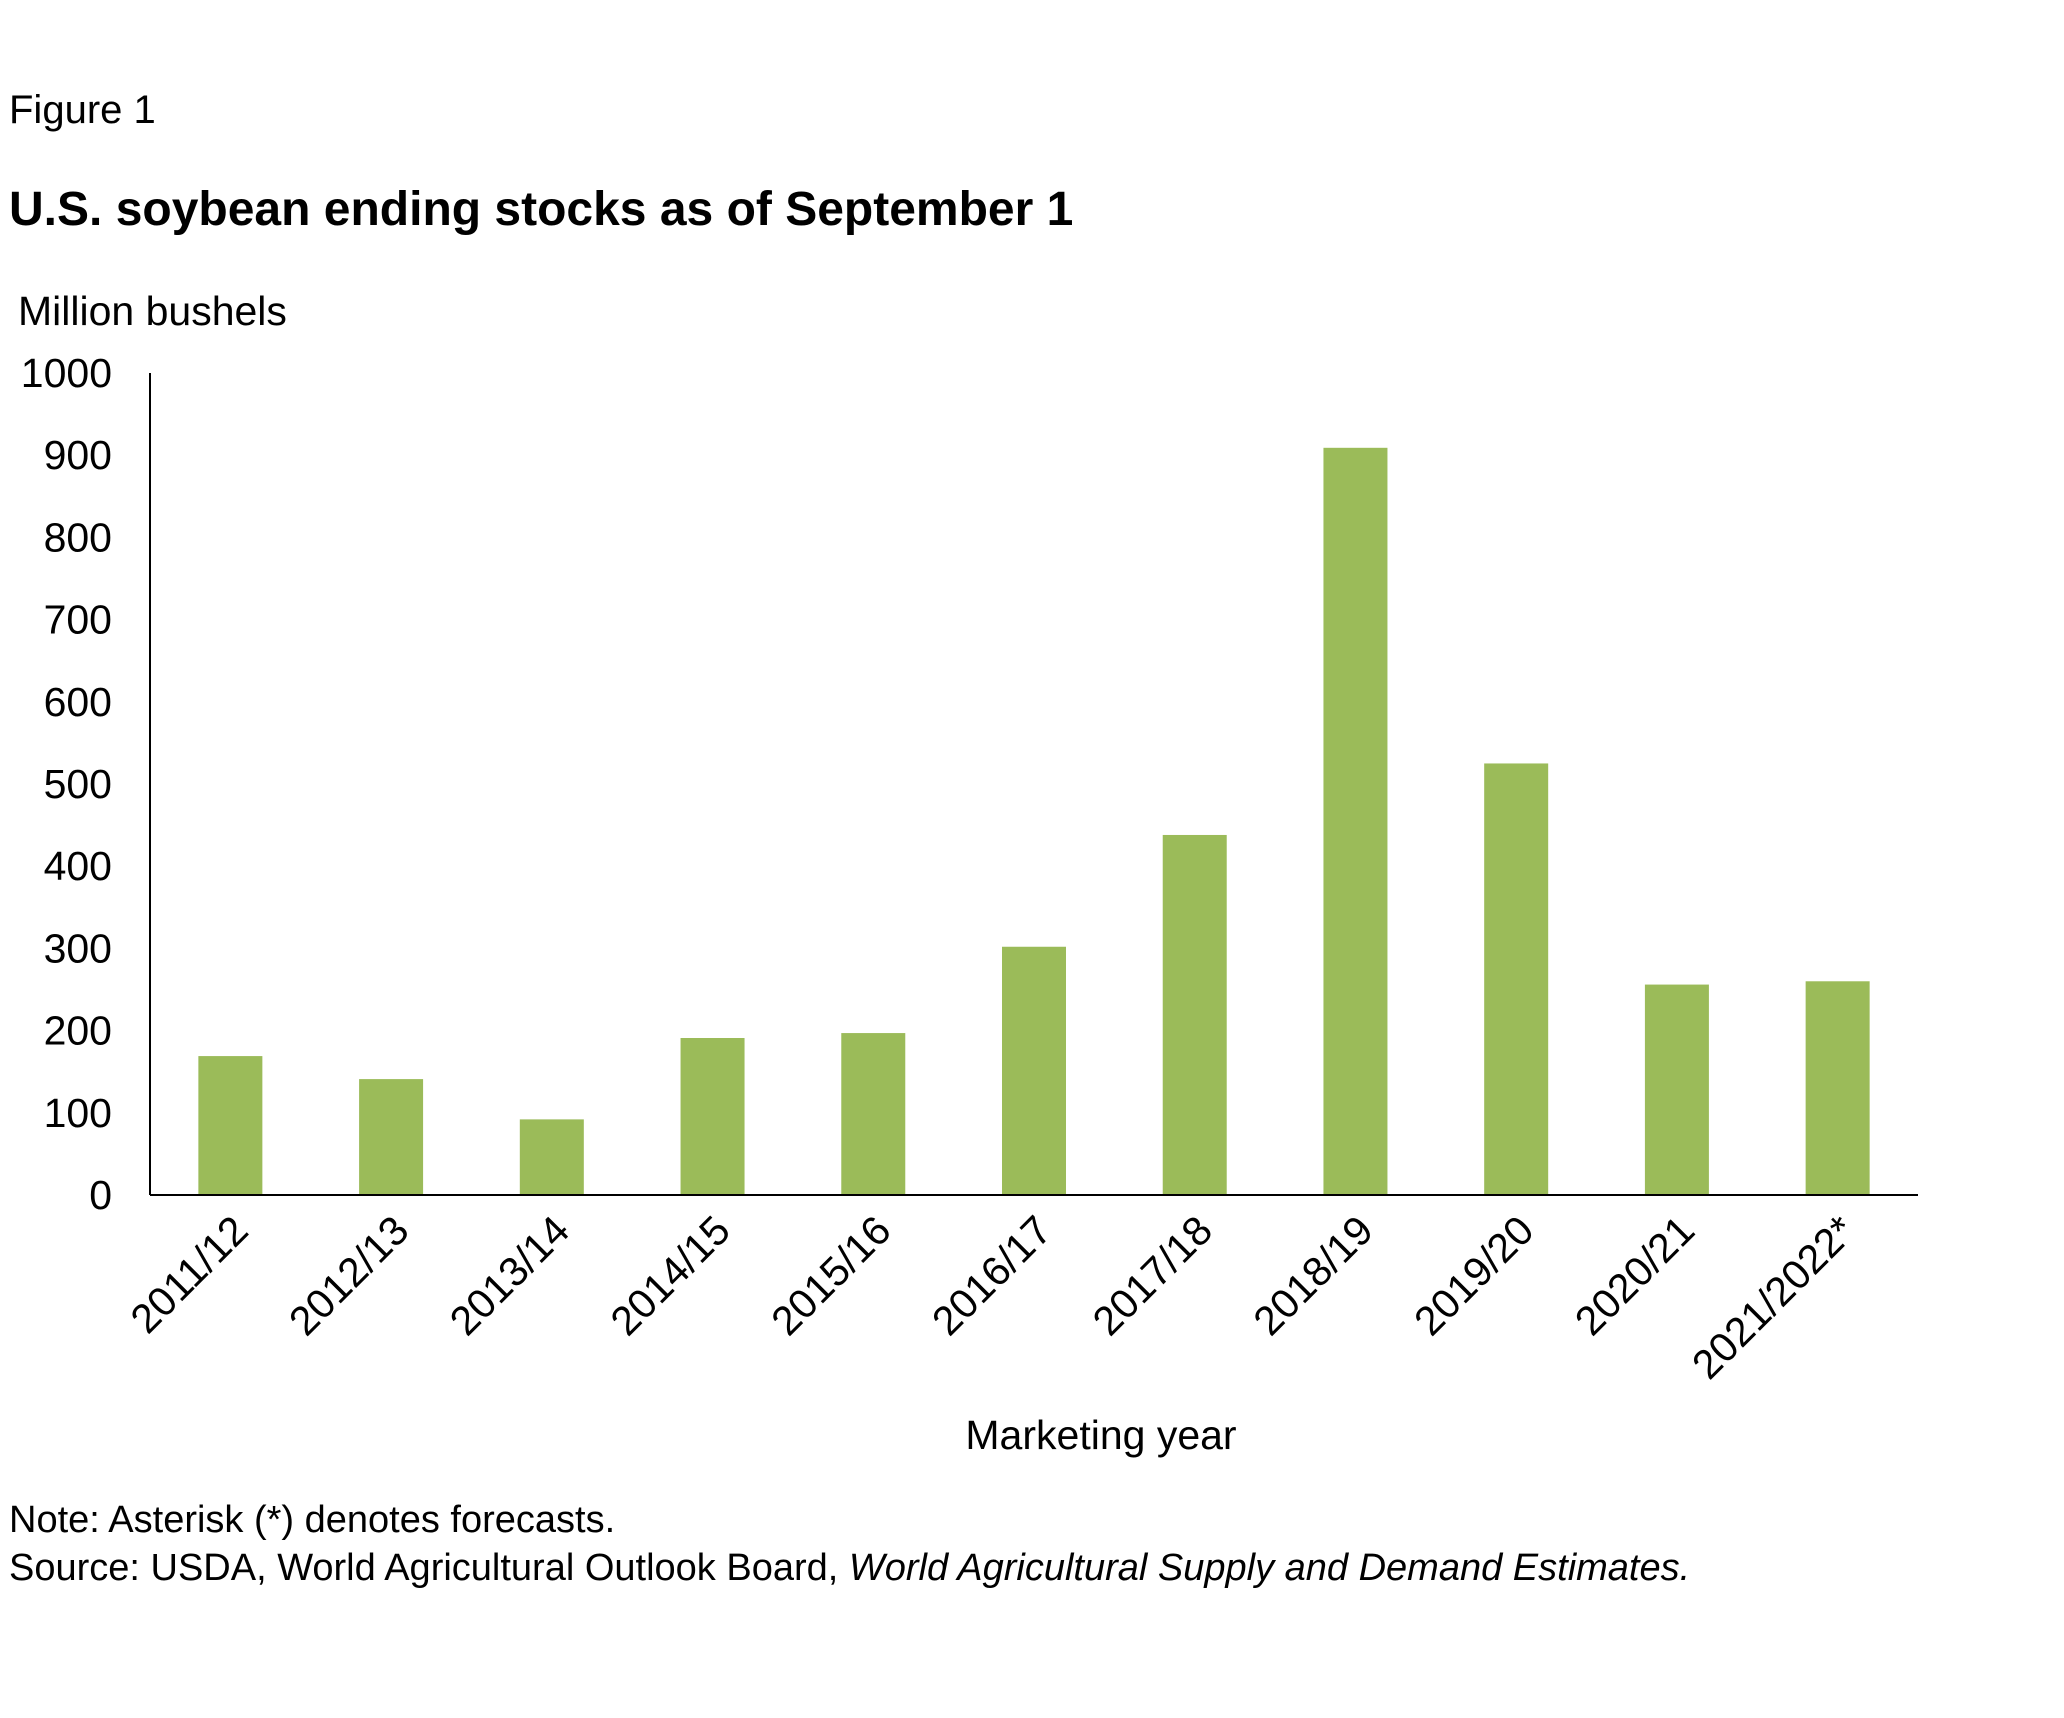 The image size is (2064, 1718). Describe the element at coordinates (1312, 1275) in the screenshot. I see `x-tick-label: 2018/19` at that location.